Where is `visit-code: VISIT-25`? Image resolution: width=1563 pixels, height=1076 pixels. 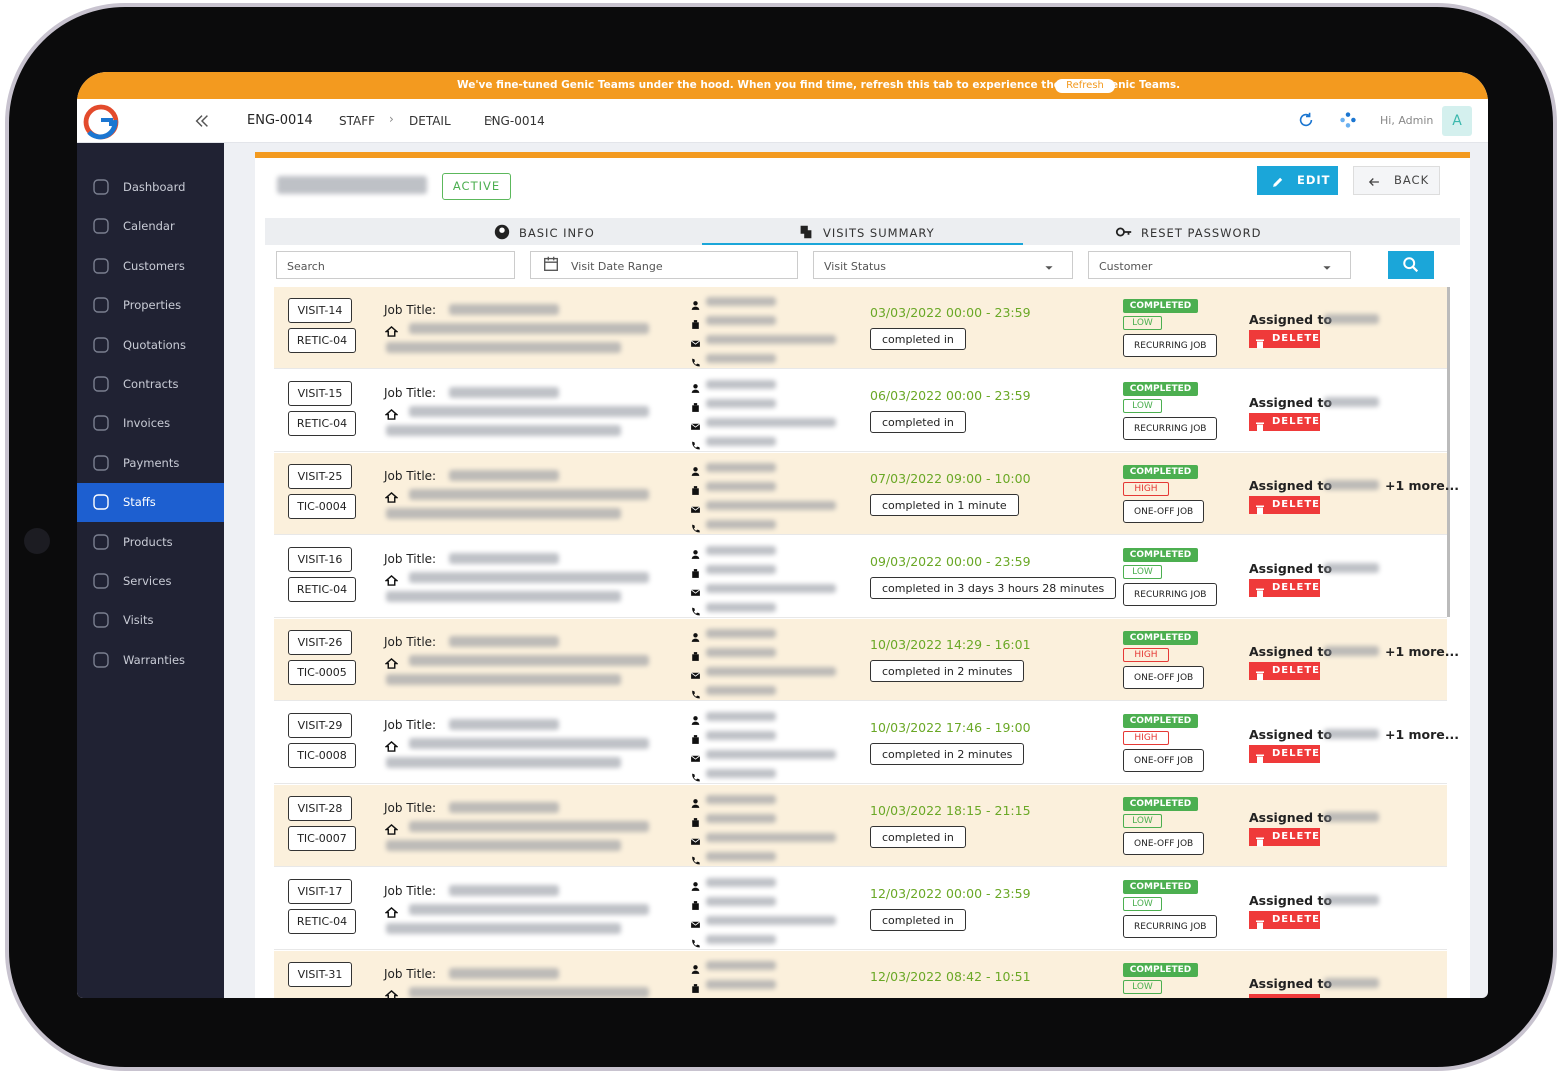 visit-code: VISIT-25 is located at coordinates (320, 476).